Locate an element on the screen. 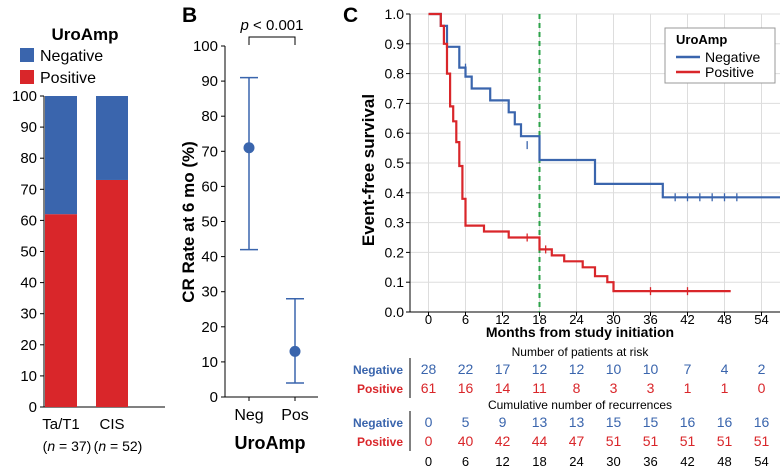 Image resolution: width=780 pixels, height=470 pixels. bottom-x-tick-label: 30 is located at coordinates (613, 461).